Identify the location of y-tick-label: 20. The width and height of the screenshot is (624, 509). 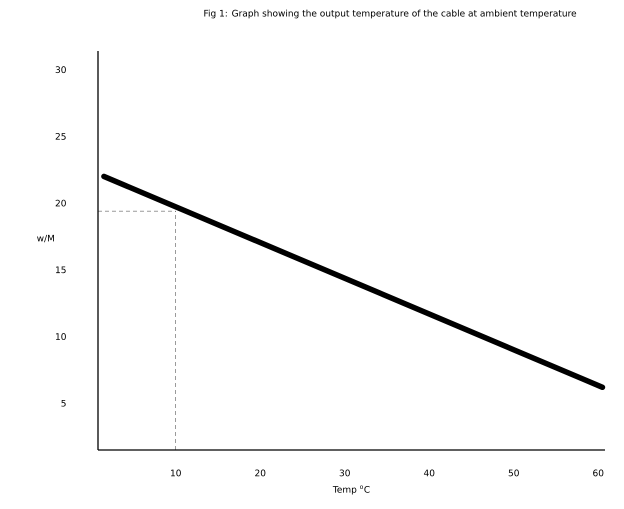
(61, 203).